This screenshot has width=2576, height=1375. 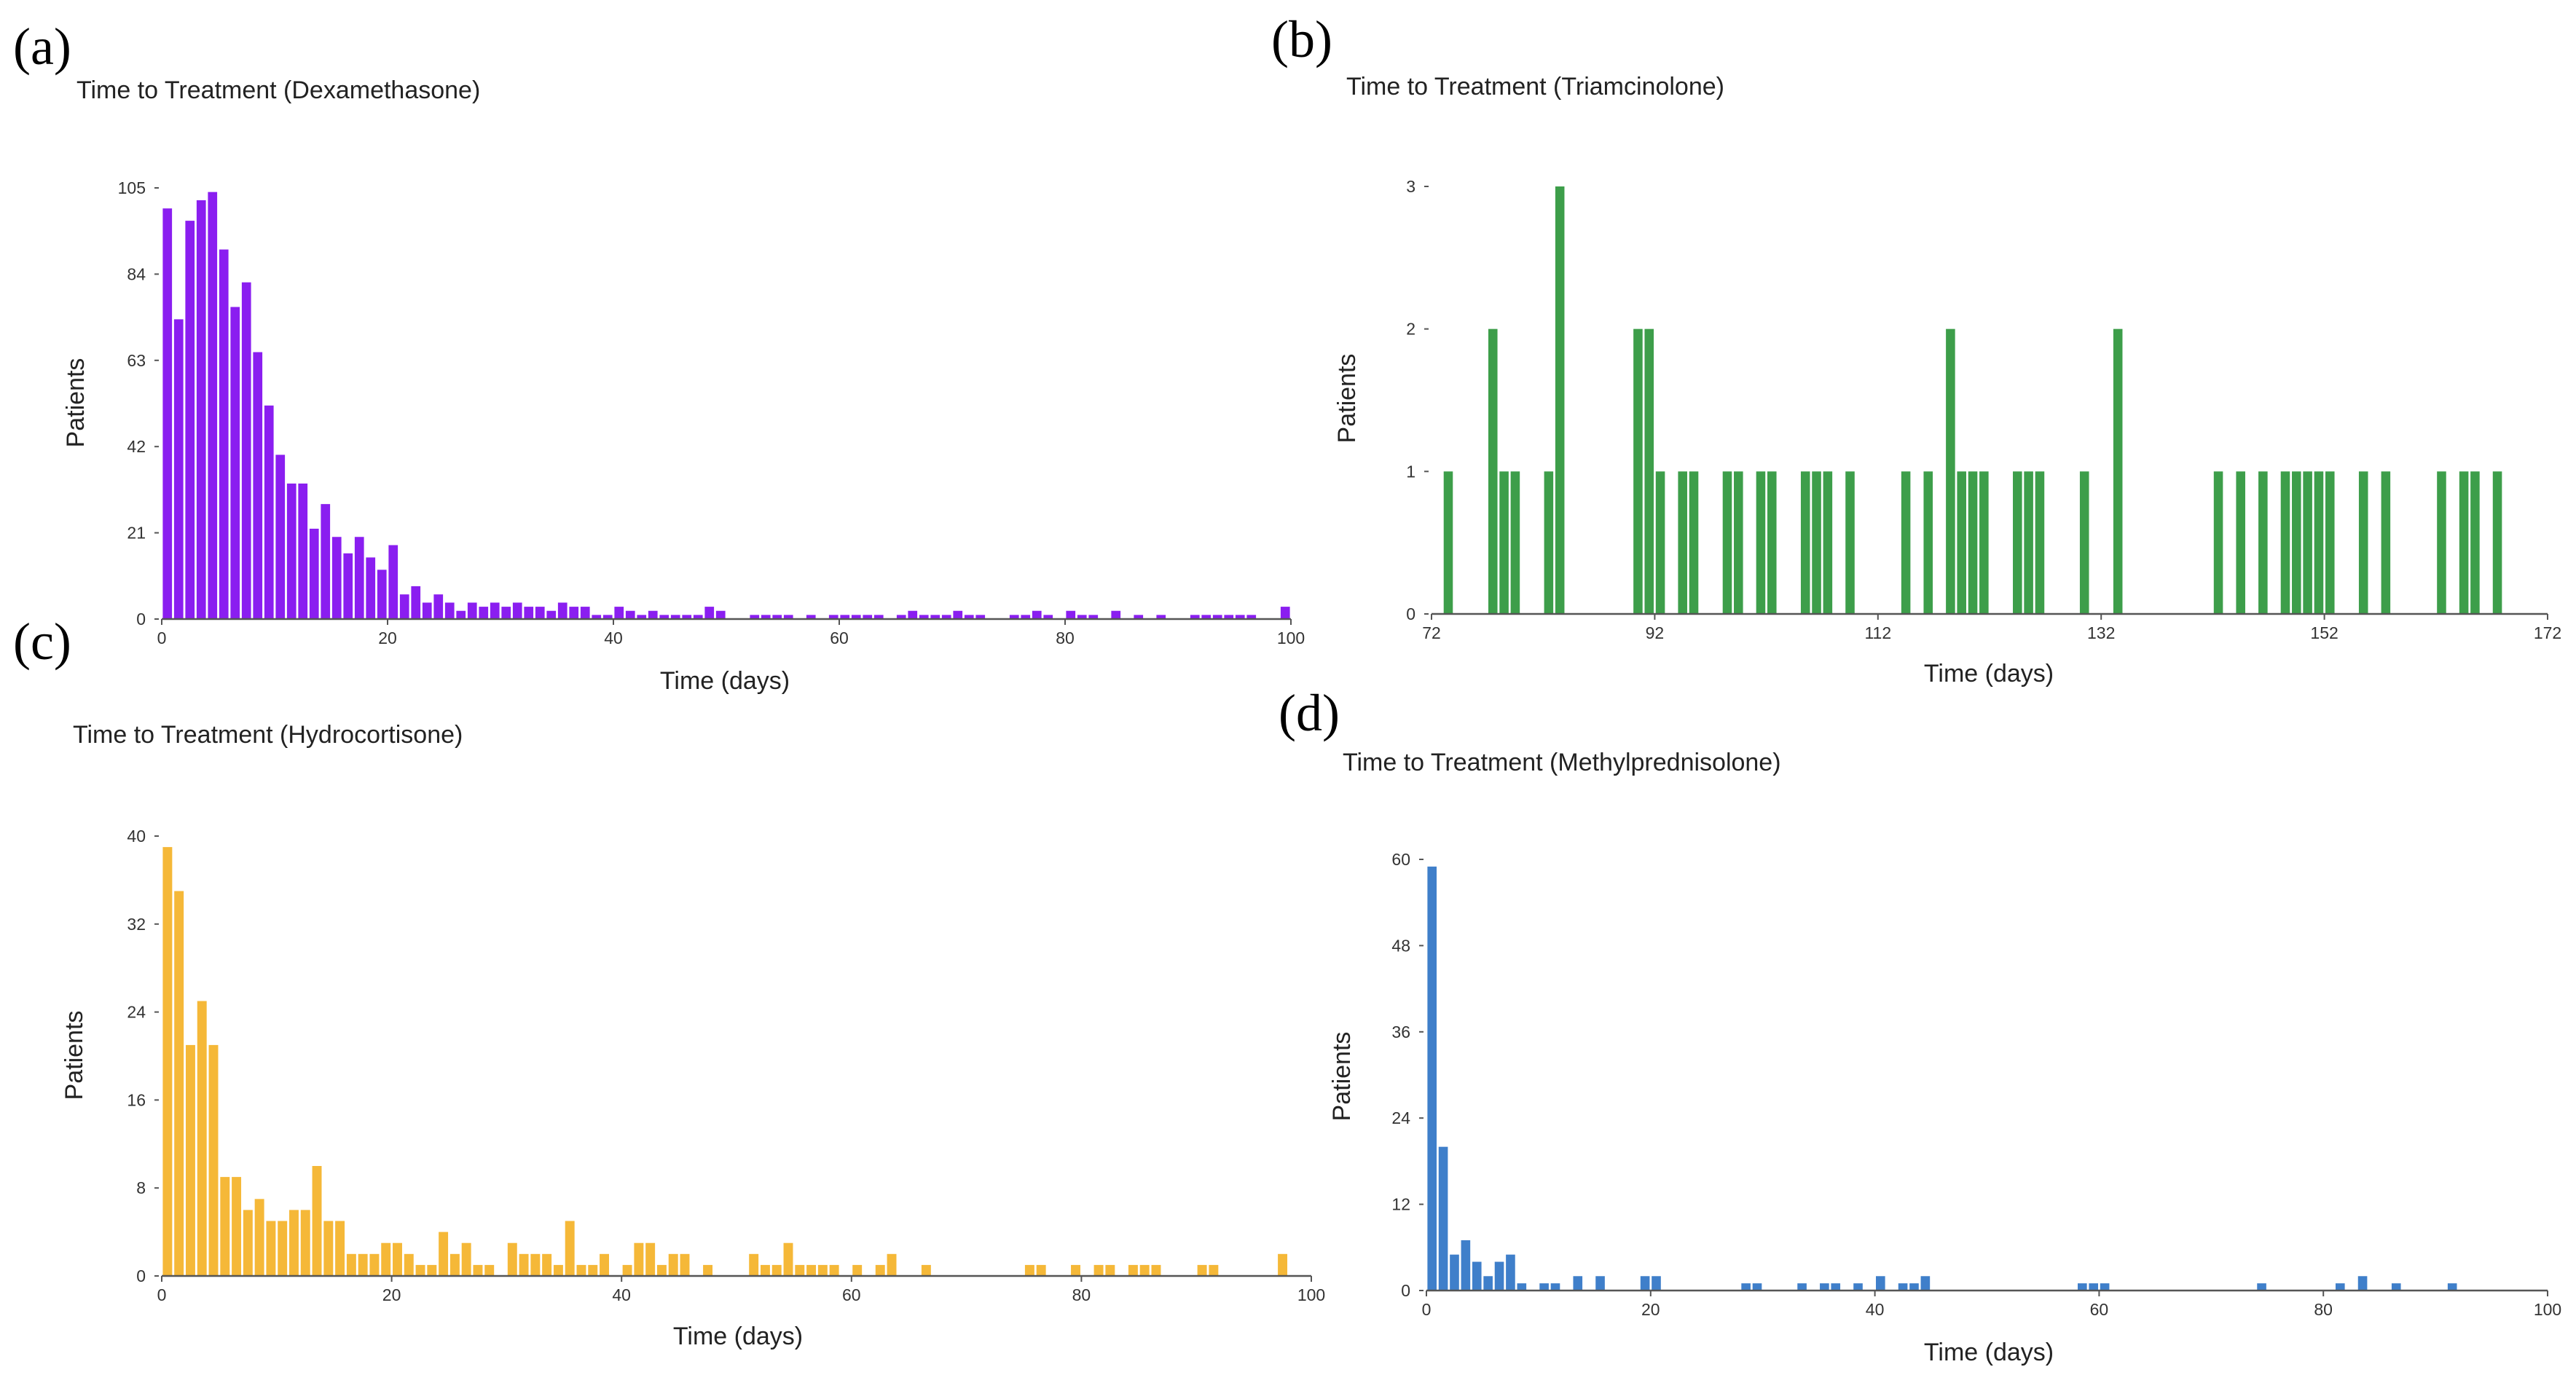 I want to click on x-tick-label: 152, so click(x=2324, y=632).